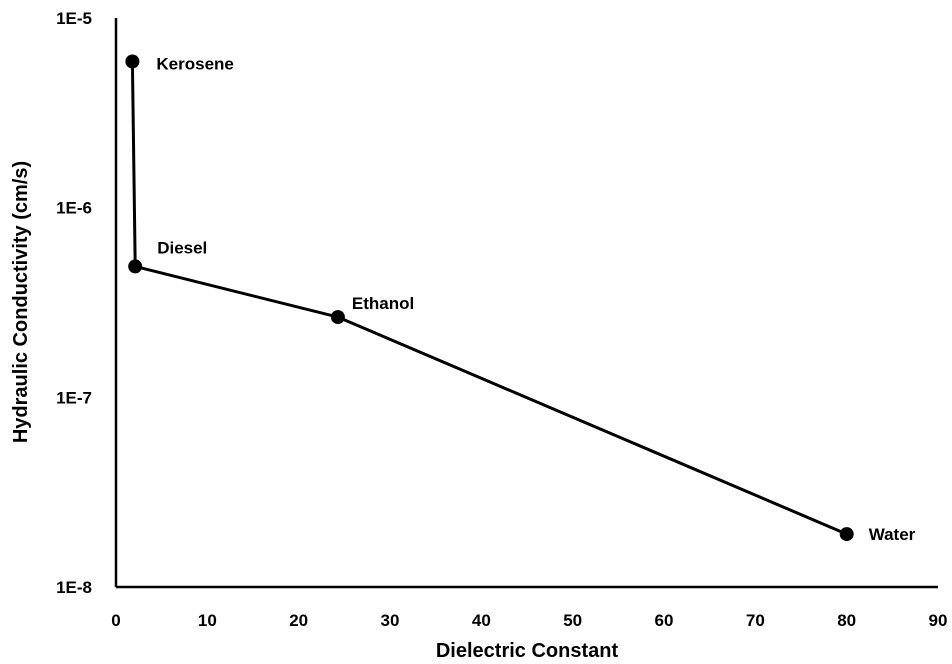 This screenshot has height=664, width=952. What do you see at coordinates (527, 651) in the screenshot?
I see `x-axis-title: Dielectric Constant` at bounding box center [527, 651].